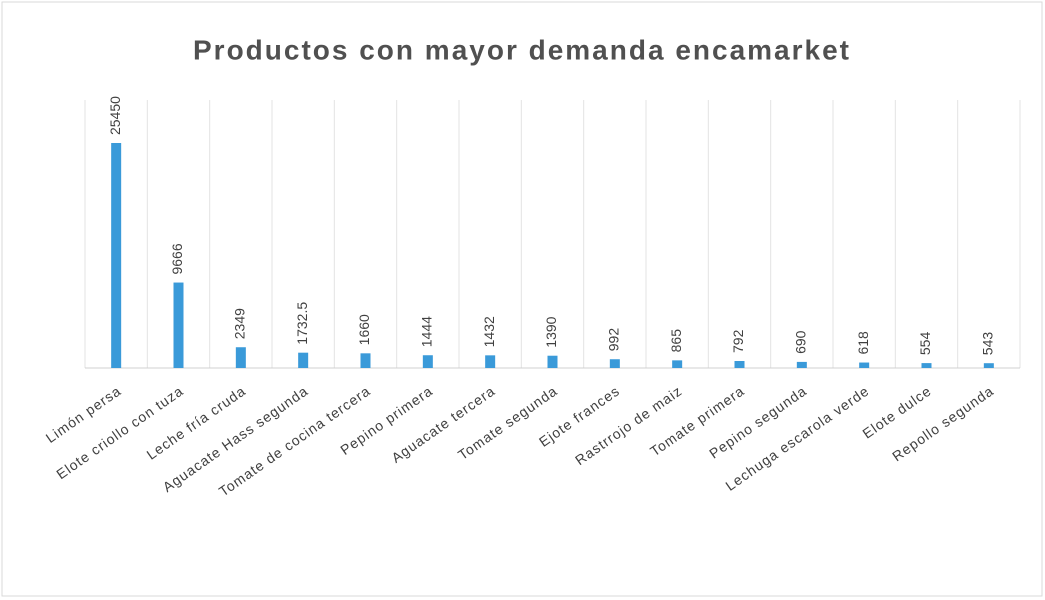  I want to click on value-label: 2349, so click(240, 323).